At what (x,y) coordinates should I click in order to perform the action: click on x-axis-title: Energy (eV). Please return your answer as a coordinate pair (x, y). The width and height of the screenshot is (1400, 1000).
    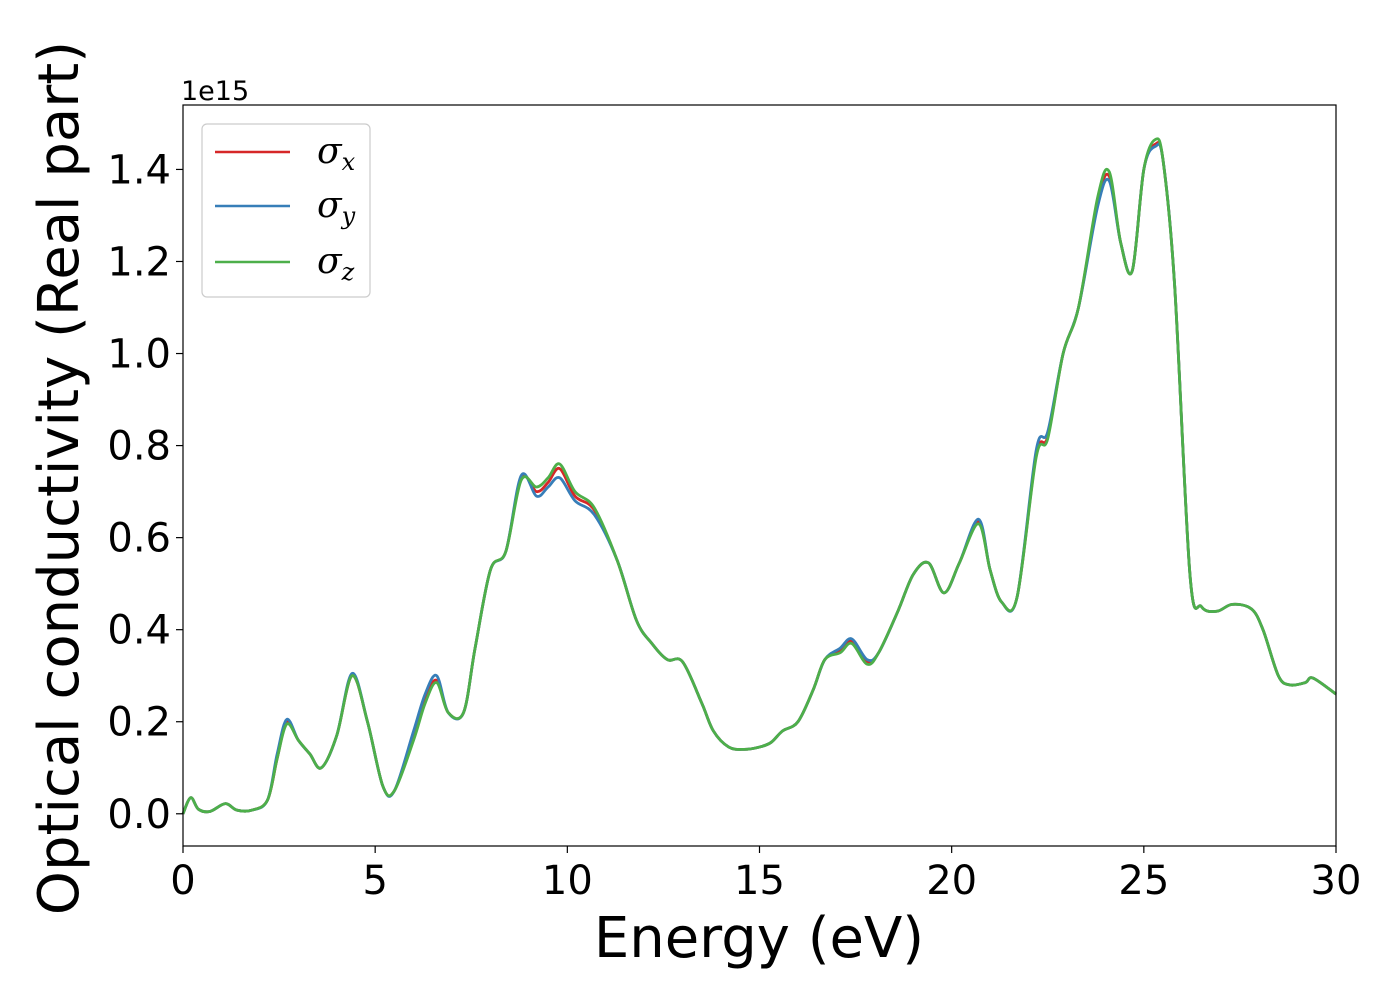
    Looking at the image, I should click on (759, 938).